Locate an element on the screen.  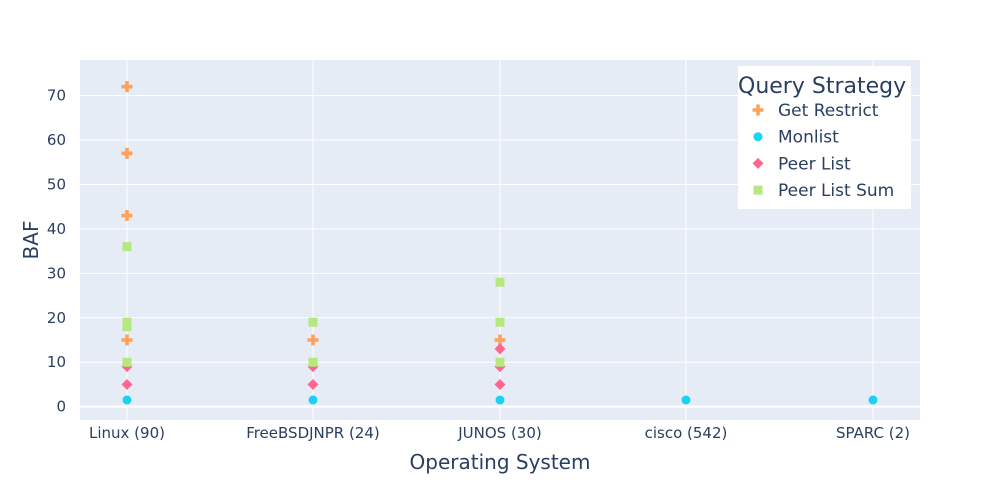
y-axis-ticks: 0 10 20 30 40 50 60 70 is located at coordinates (56, 251).